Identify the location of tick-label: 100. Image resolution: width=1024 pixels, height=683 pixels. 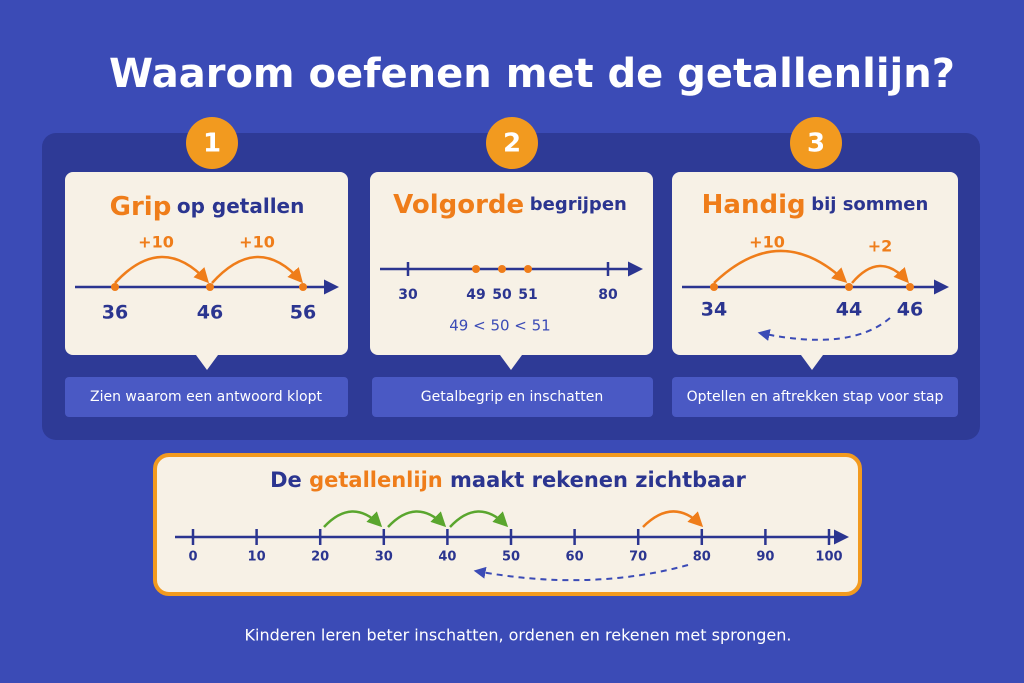
(828, 557).